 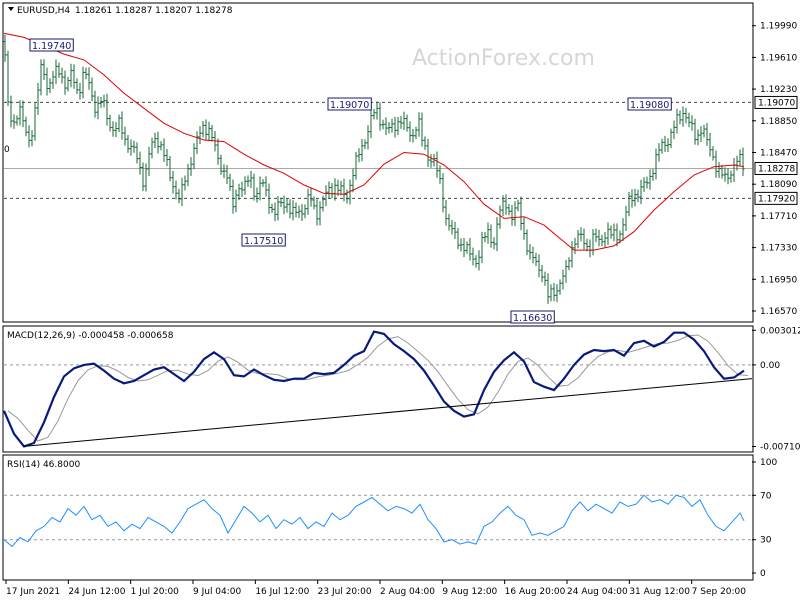 What do you see at coordinates (778, 90) in the screenshot?
I see `y-tick-label: 1.19230` at bounding box center [778, 90].